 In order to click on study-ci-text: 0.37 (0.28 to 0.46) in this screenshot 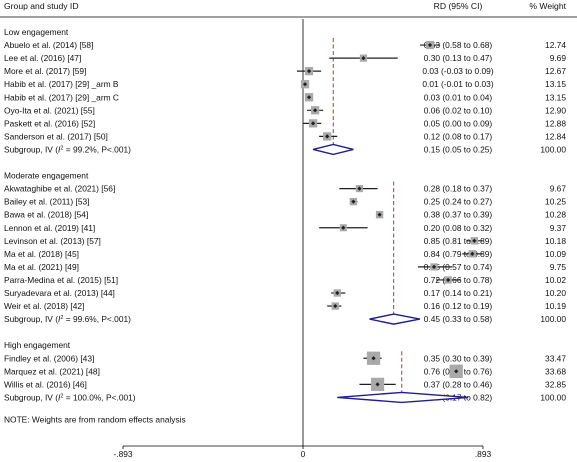, I will do `click(458, 384)`.